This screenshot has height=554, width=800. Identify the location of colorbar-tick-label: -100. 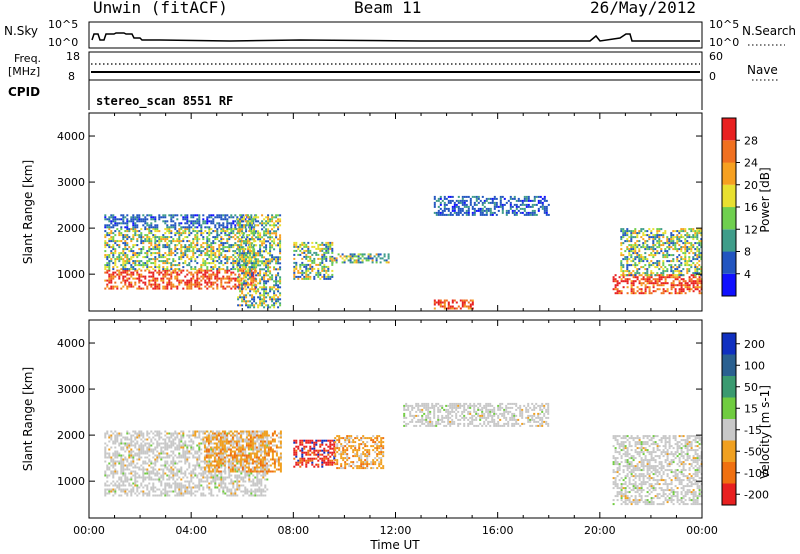
(756, 473).